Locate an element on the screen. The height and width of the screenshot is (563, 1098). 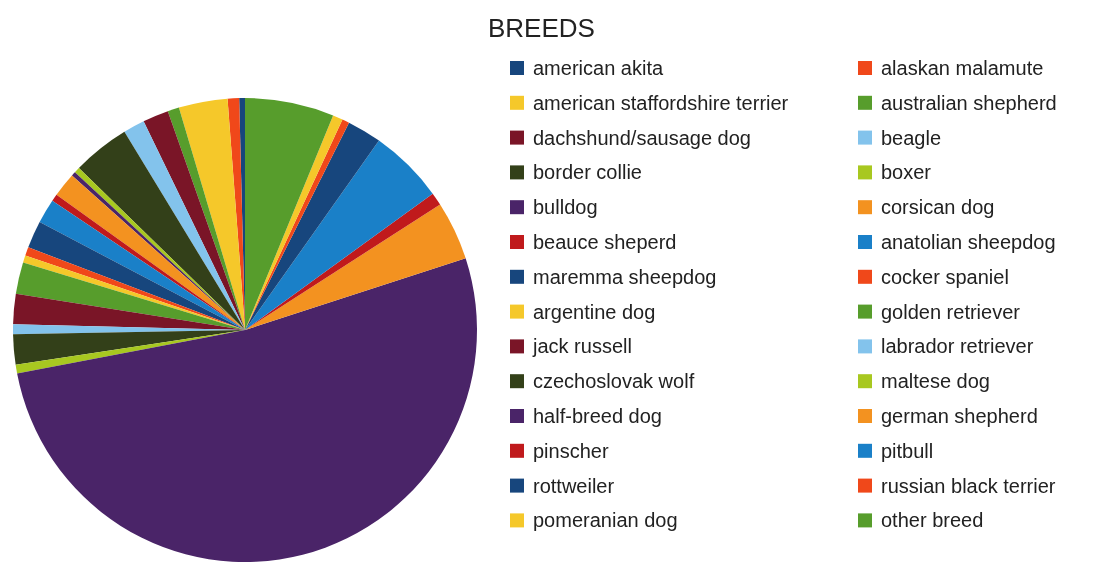
legend-label: beauce sheperd is located at coordinates (605, 242).